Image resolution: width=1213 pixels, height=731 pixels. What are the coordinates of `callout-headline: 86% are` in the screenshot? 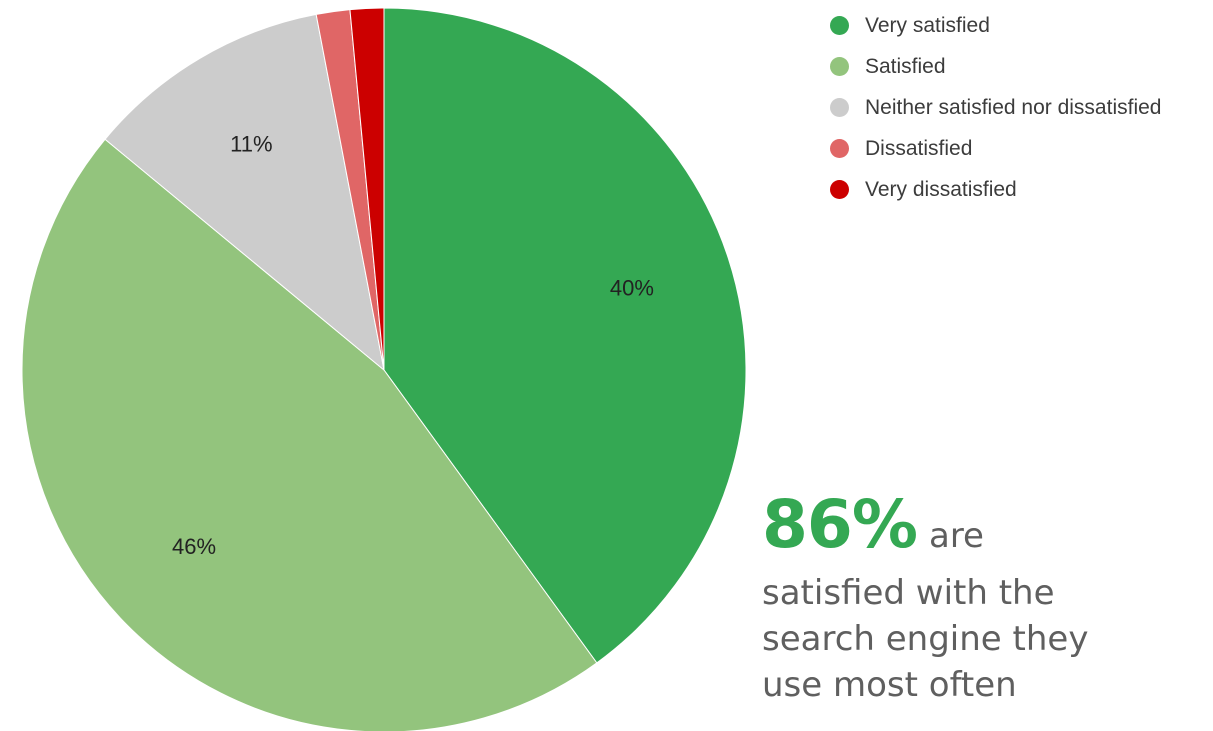 It's located at (982, 525).